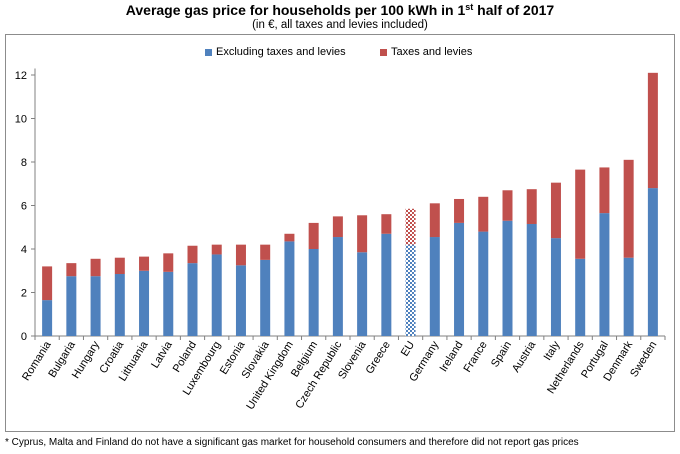  Describe the element at coordinates (47, 283) in the screenshot. I see `bar-romania-taxes` at that location.